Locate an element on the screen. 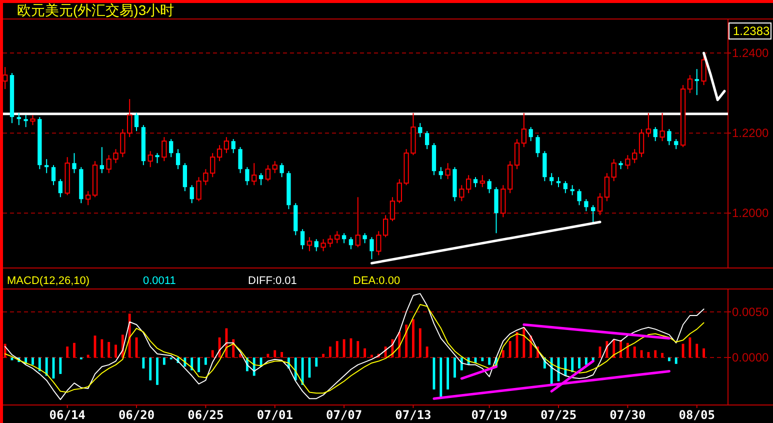  line-series is located at coordinates (714, 77).